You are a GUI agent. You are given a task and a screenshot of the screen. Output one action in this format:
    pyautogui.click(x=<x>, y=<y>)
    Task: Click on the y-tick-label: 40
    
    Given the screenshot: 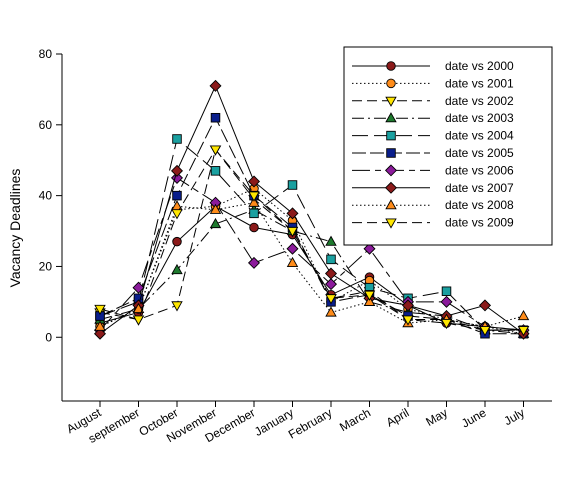 What is the action you would take?
    pyautogui.click(x=46, y=196)
    